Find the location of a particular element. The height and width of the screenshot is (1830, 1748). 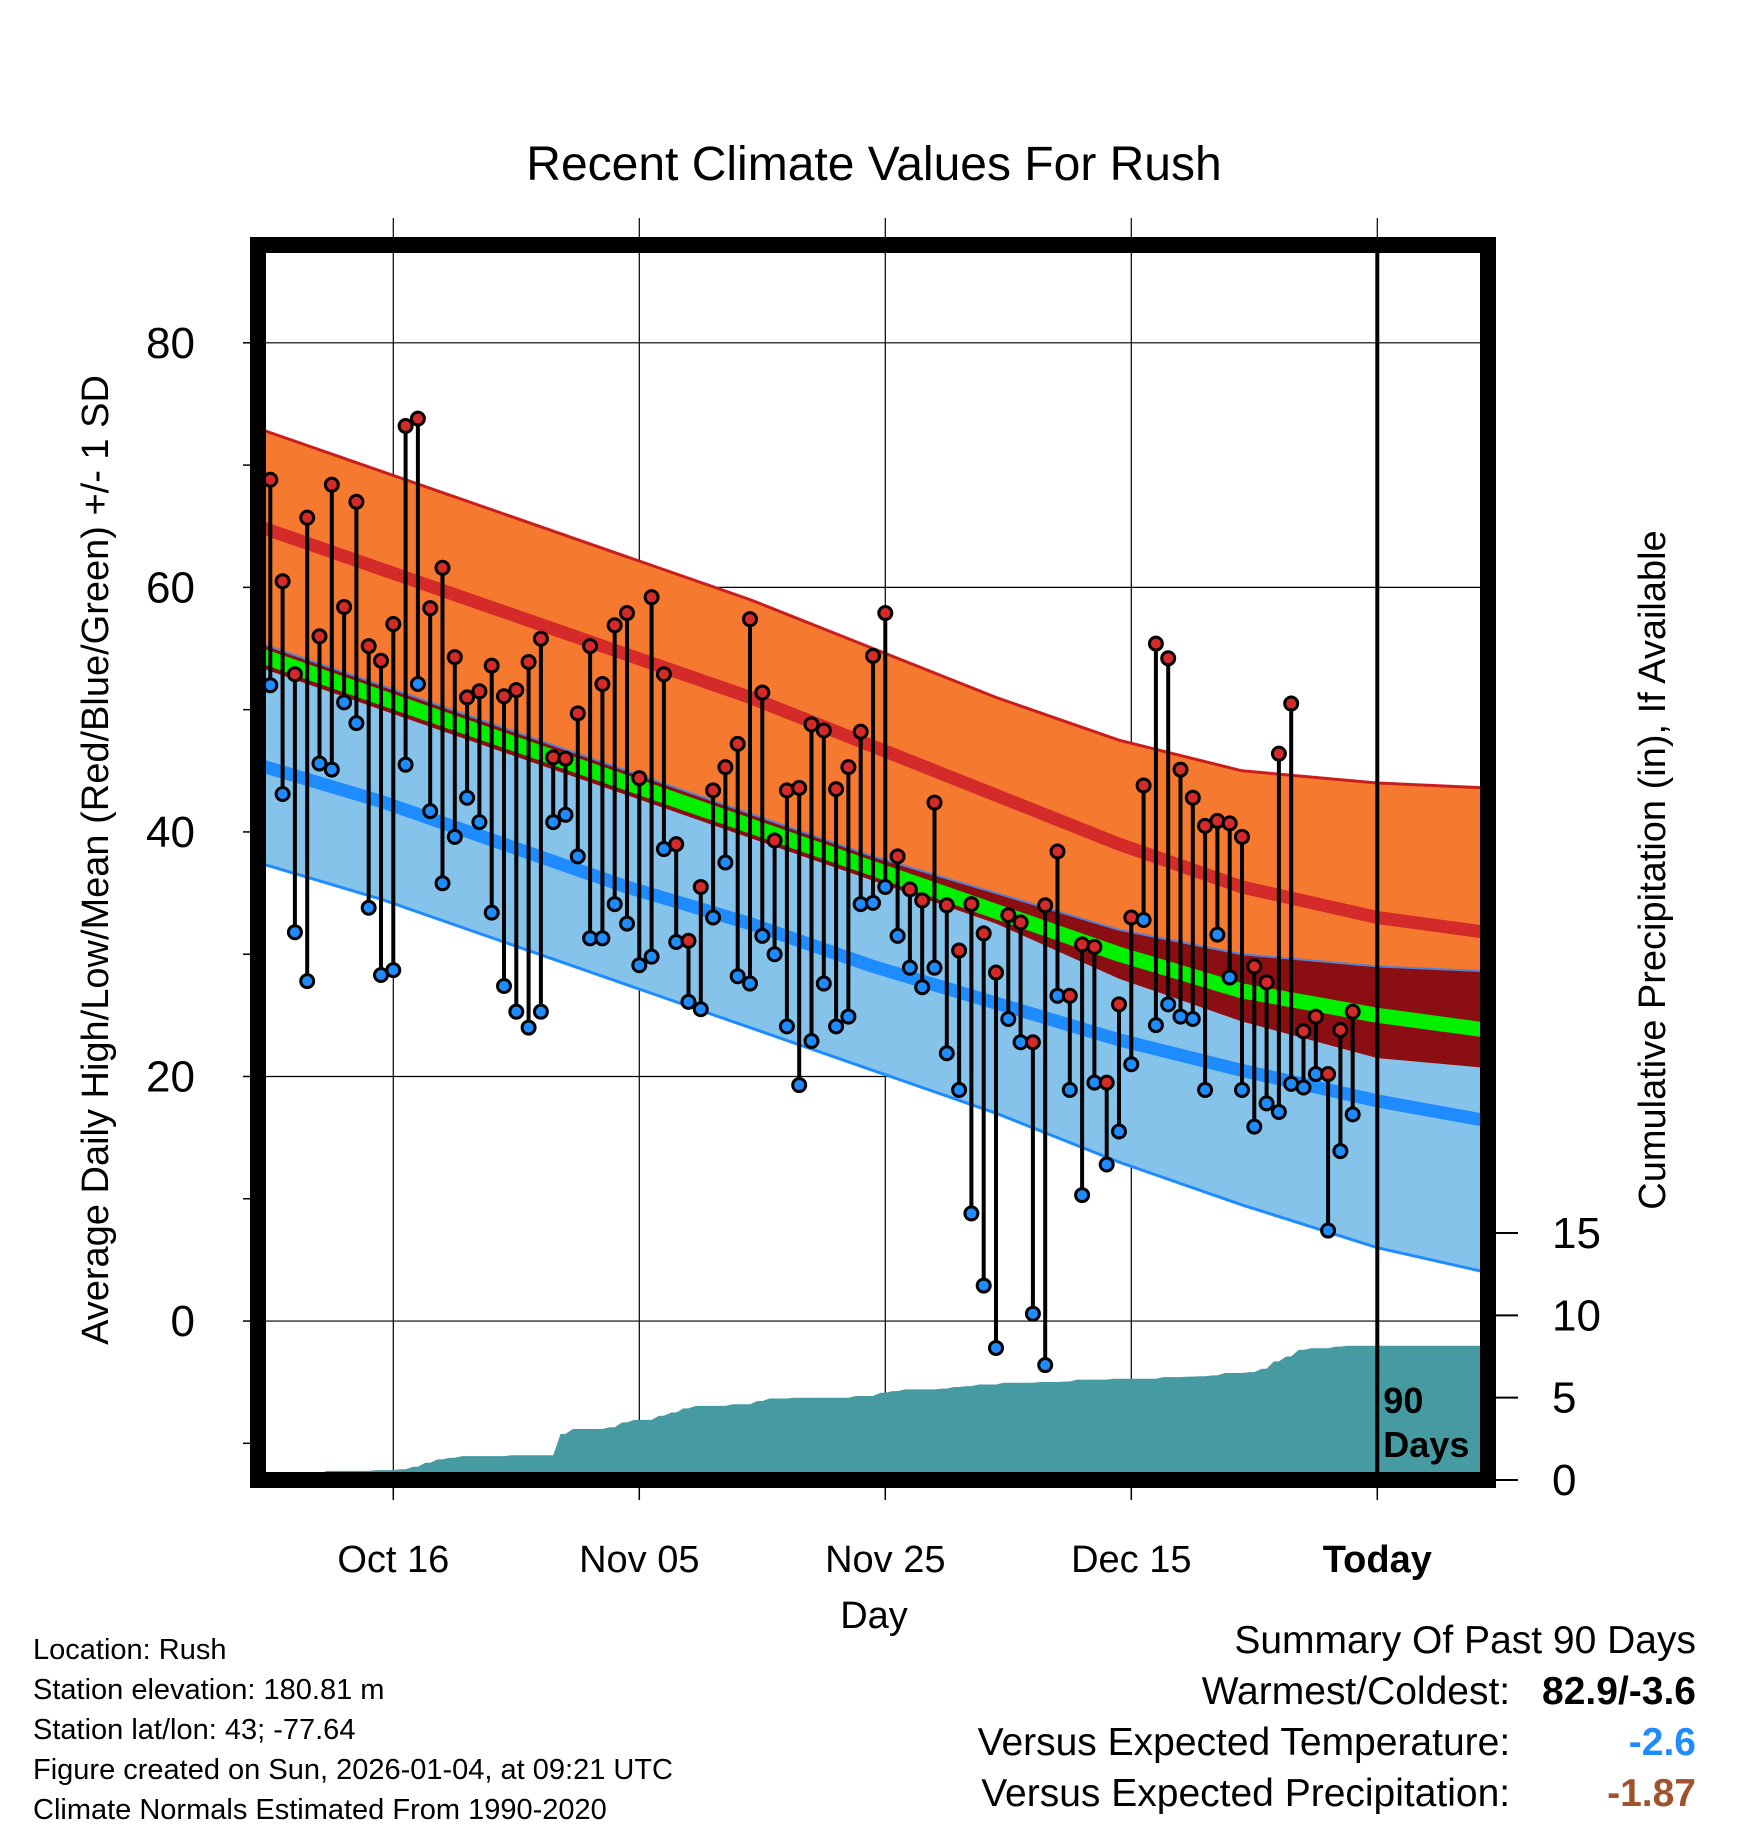

today-marker-label-line1: 90 is located at coordinates (1403, 1400).